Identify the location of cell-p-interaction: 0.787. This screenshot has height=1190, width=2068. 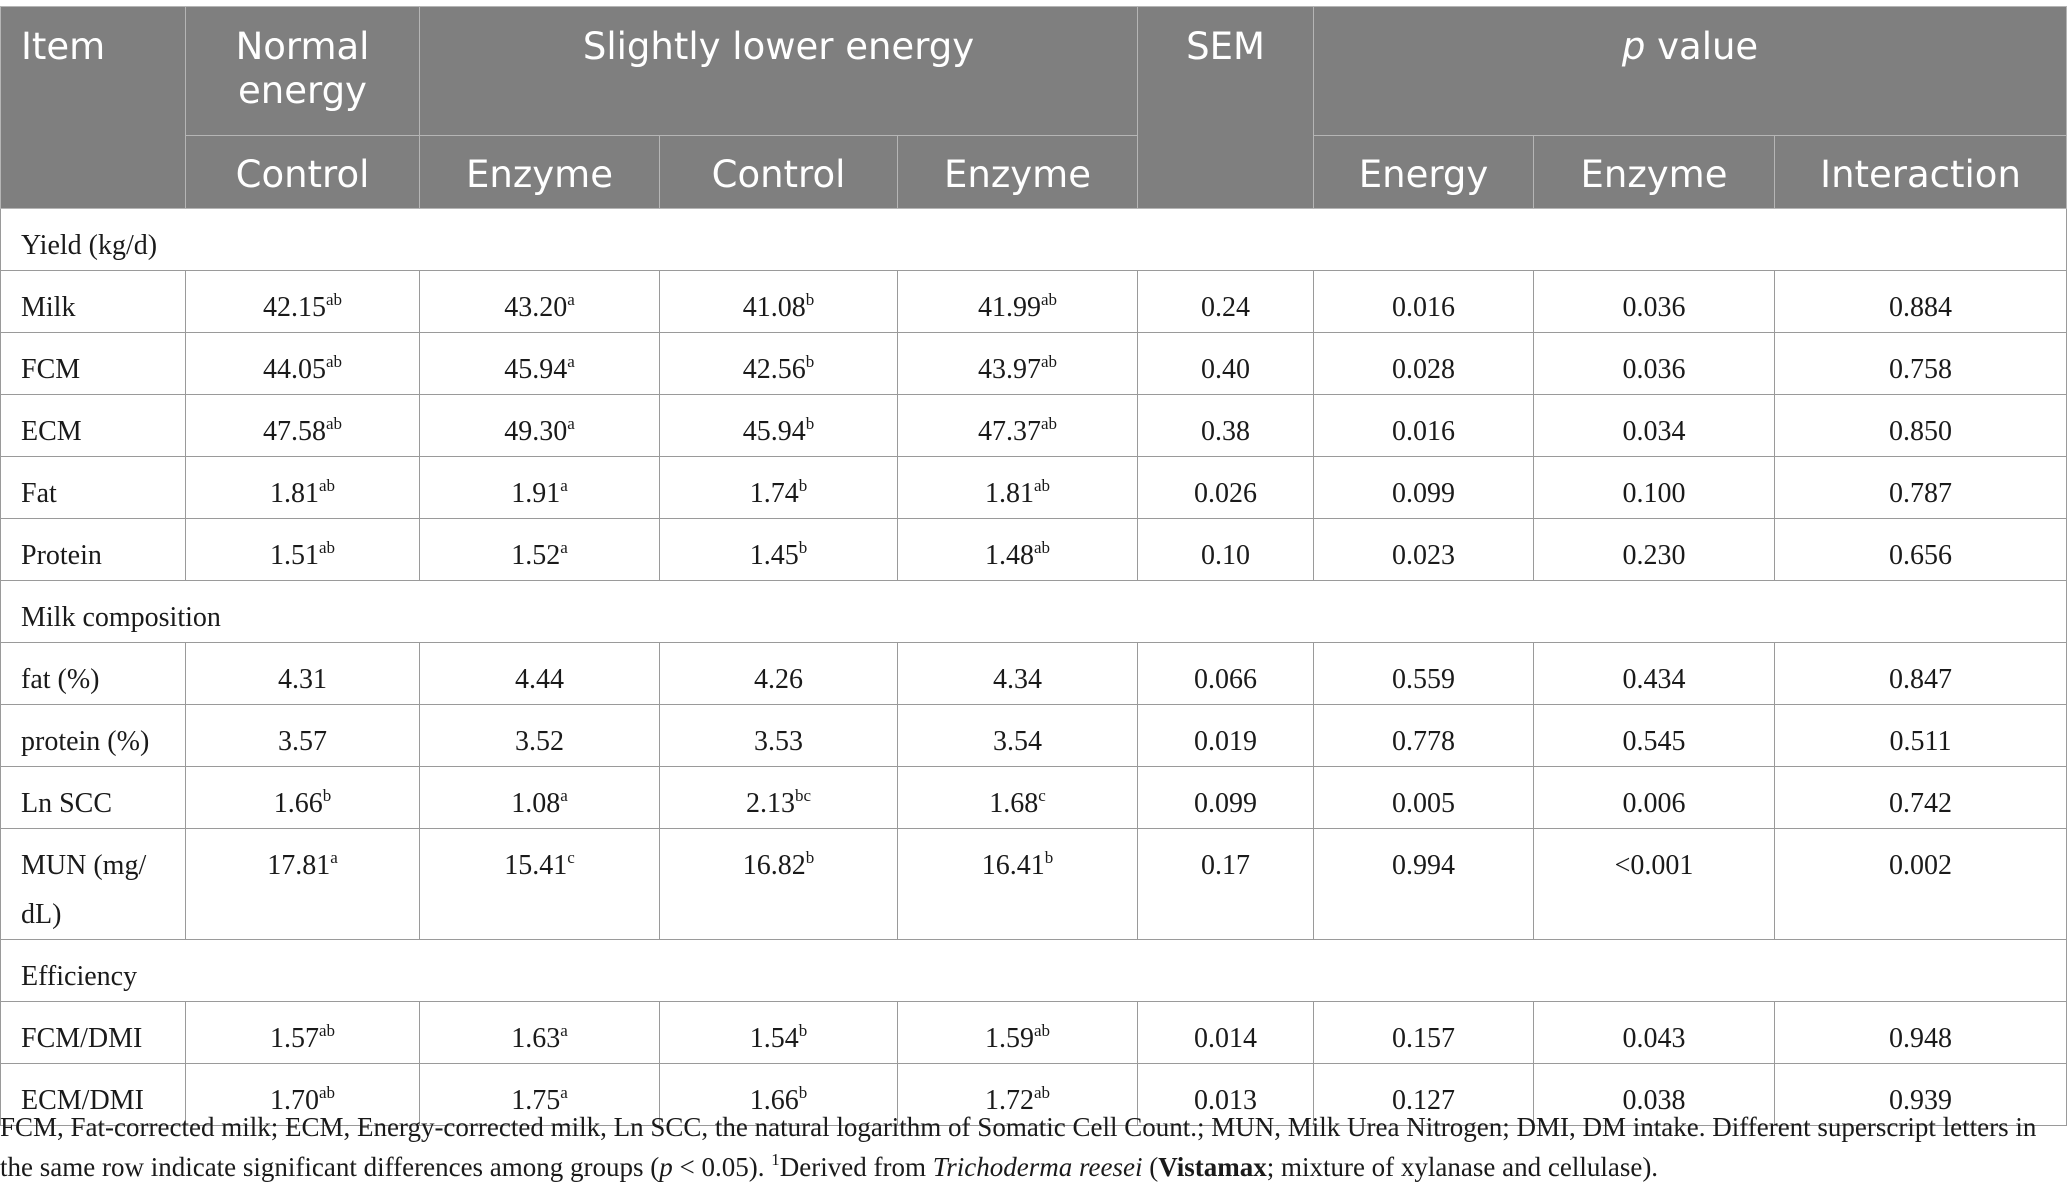
(1921, 487).